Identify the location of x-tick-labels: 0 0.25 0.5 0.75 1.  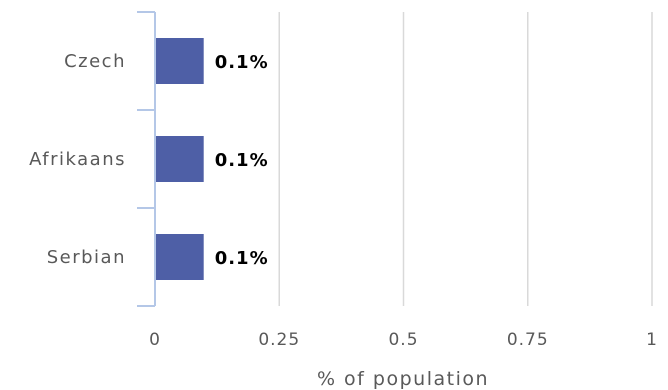
(403, 340).